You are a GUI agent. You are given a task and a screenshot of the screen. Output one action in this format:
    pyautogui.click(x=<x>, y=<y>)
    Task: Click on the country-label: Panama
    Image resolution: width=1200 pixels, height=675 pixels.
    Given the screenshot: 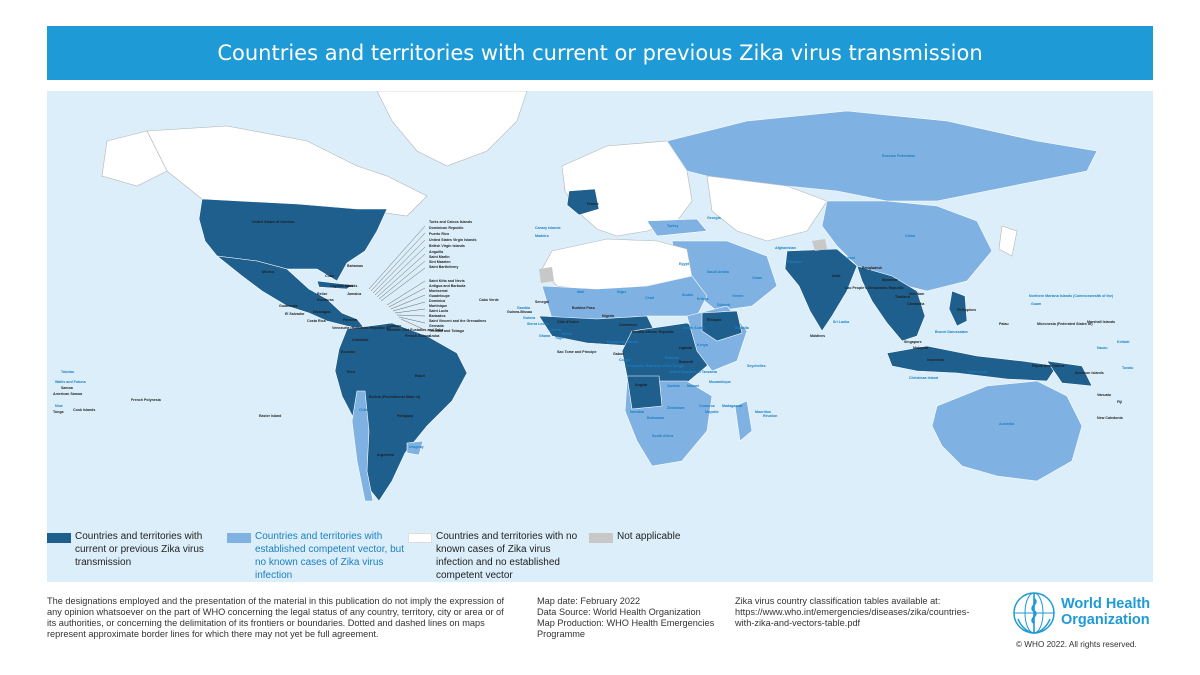 What is the action you would take?
    pyautogui.click(x=350, y=320)
    